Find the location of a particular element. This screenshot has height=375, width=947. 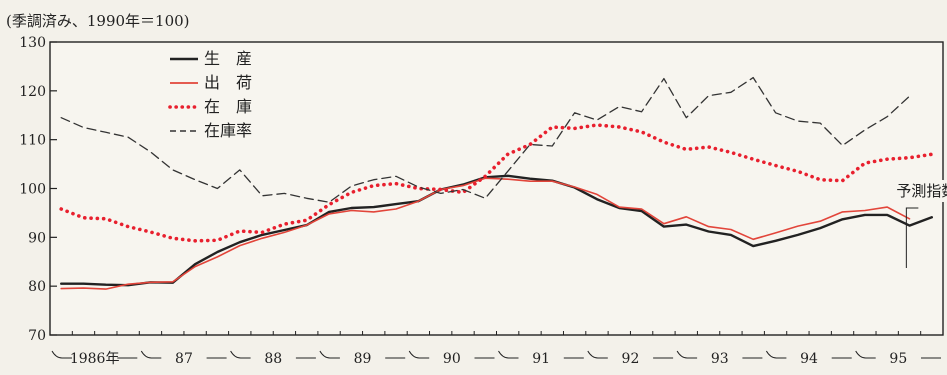

annotation-label: 予測指数 is located at coordinates (921, 191).